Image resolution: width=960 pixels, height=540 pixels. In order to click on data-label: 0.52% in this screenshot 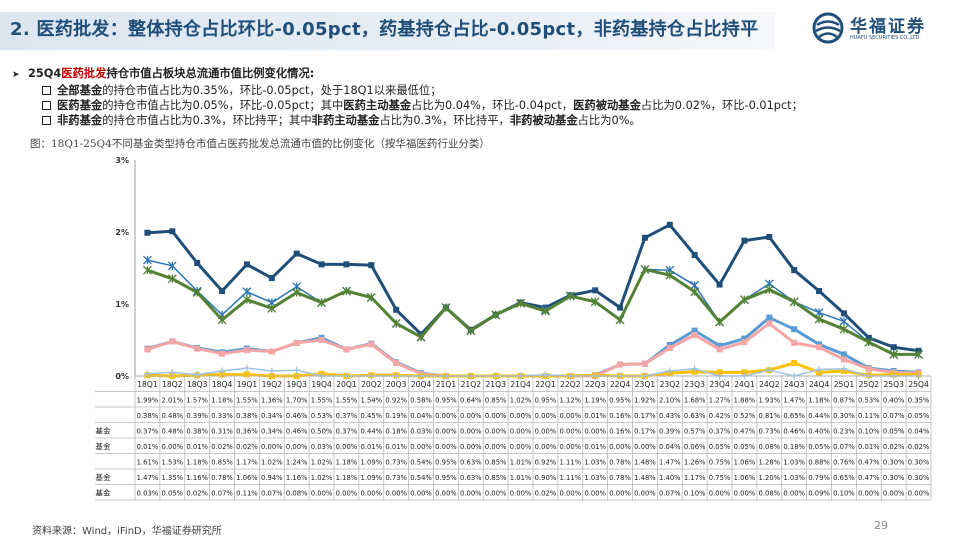, I will do `click(745, 416)`.